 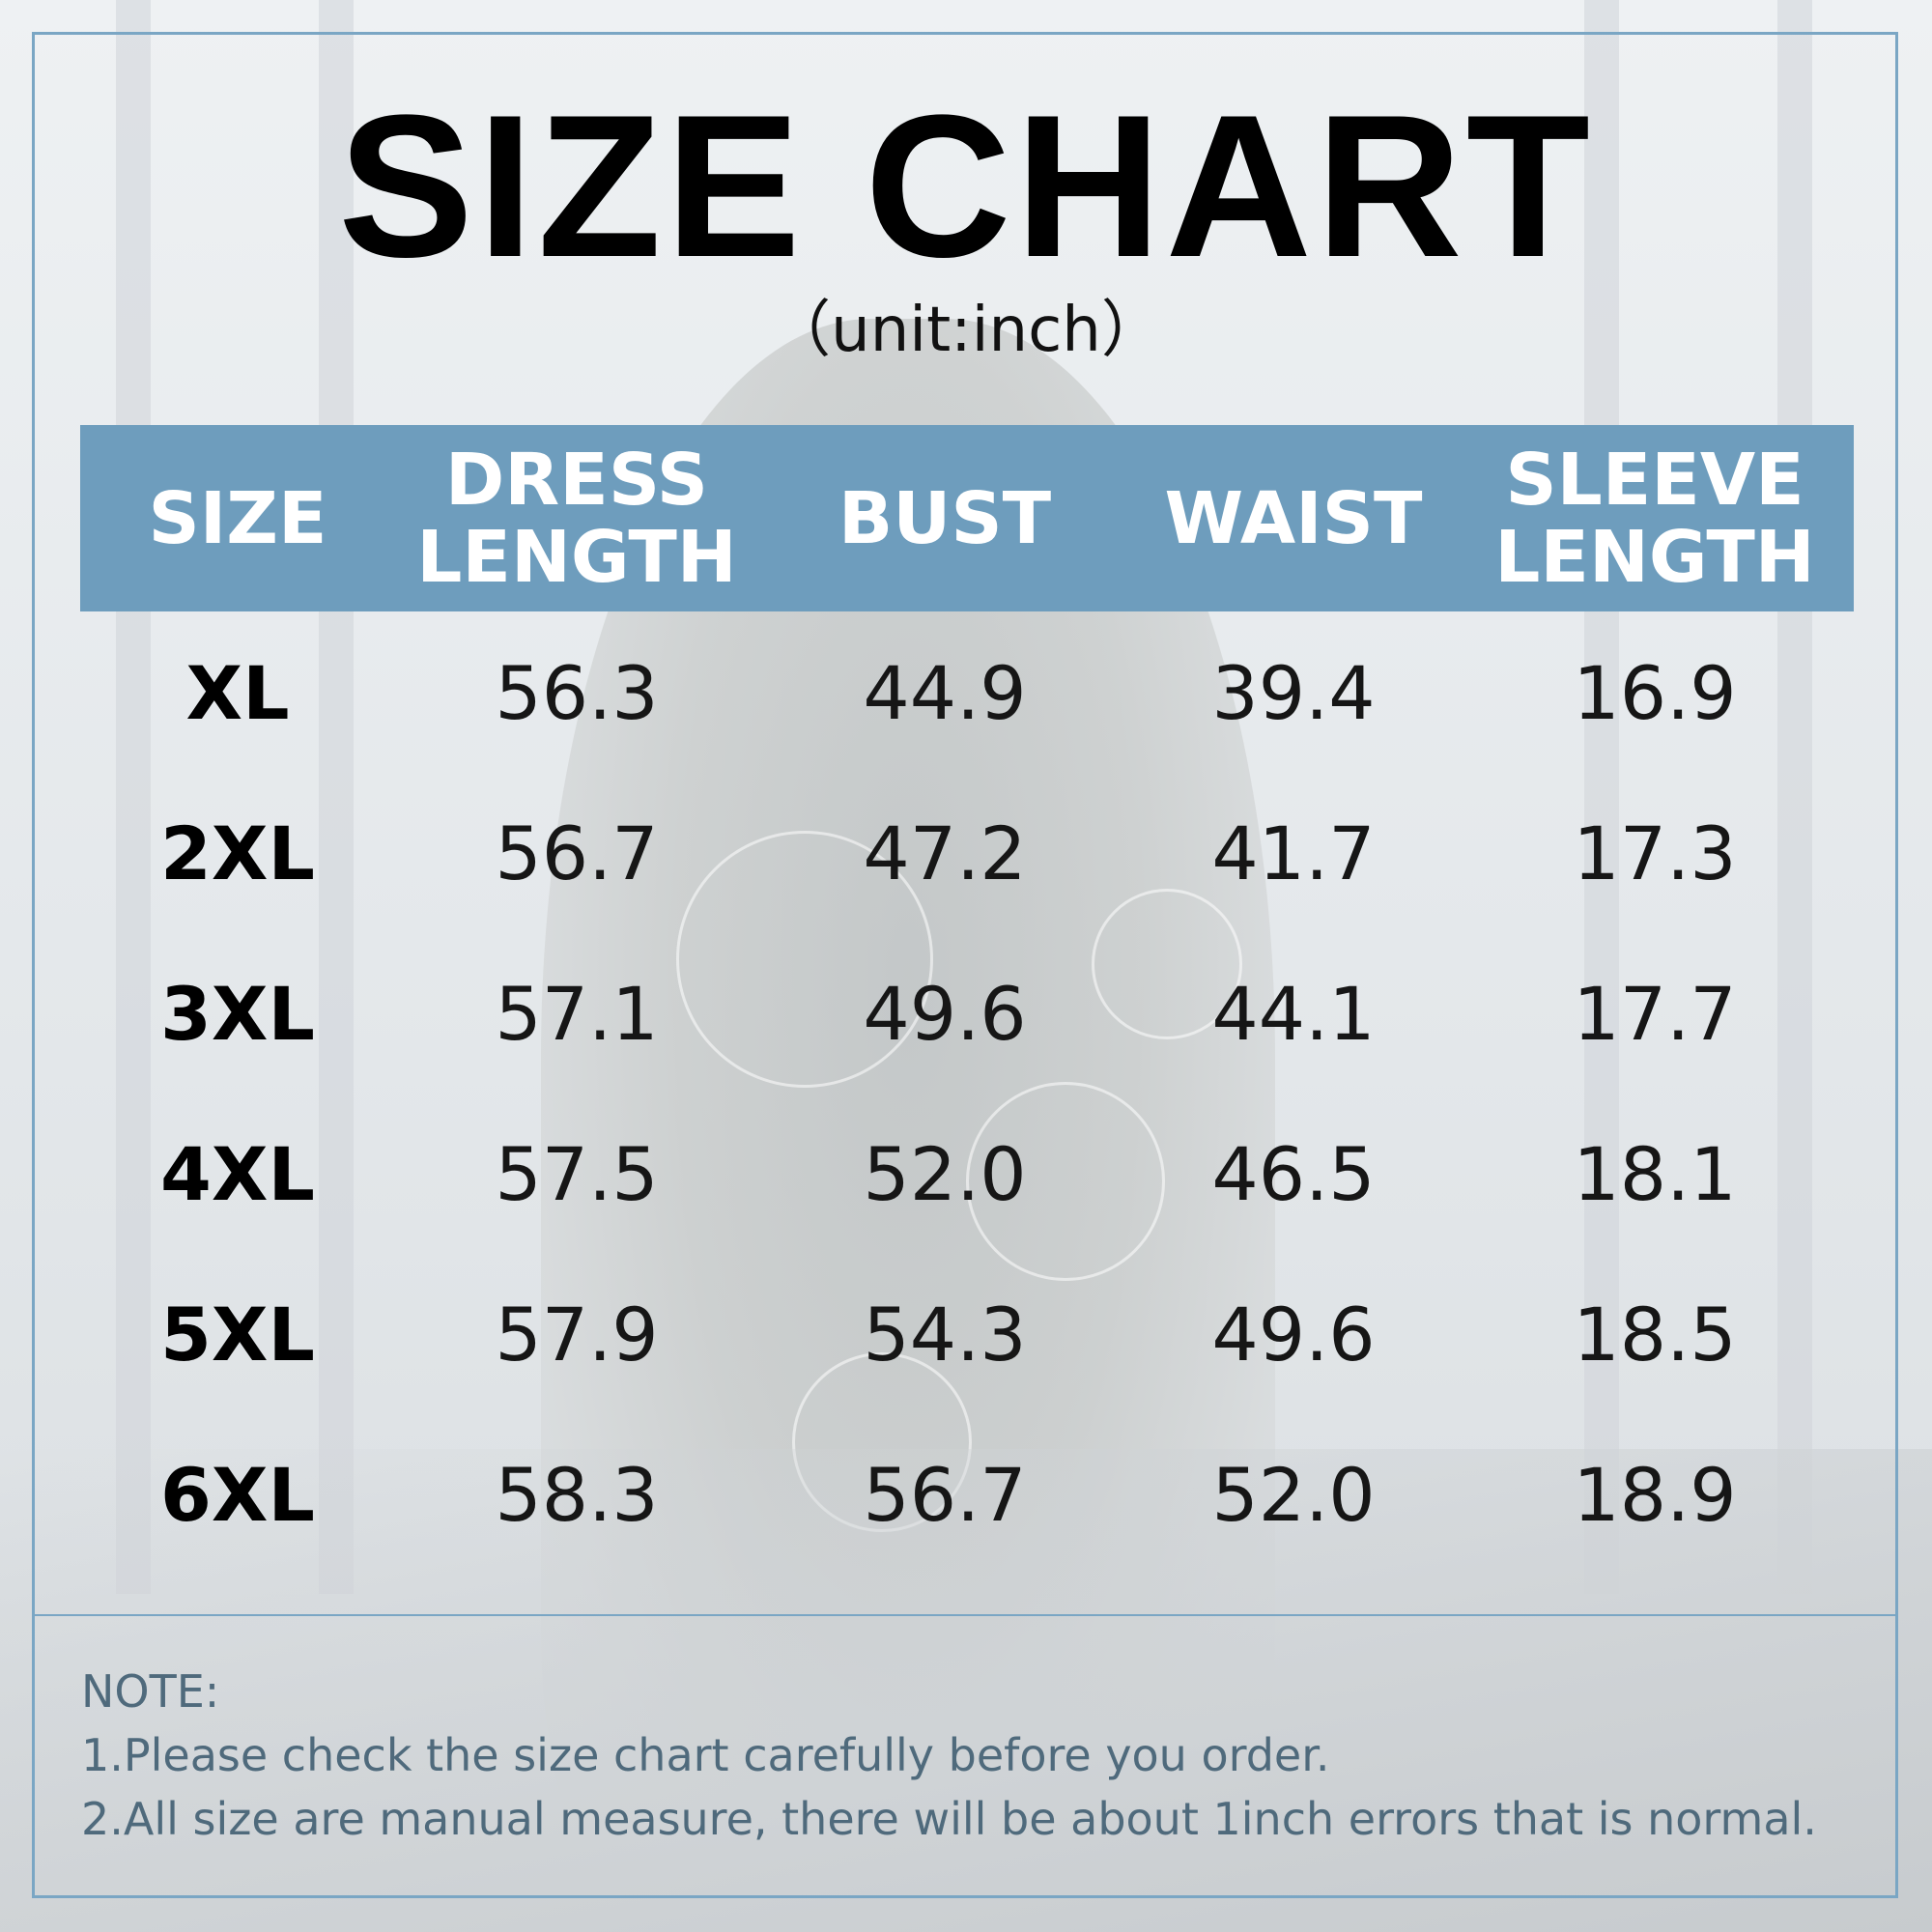 I want to click on column-header-dress-length: DRESS LENGTH, so click(x=576, y=518).